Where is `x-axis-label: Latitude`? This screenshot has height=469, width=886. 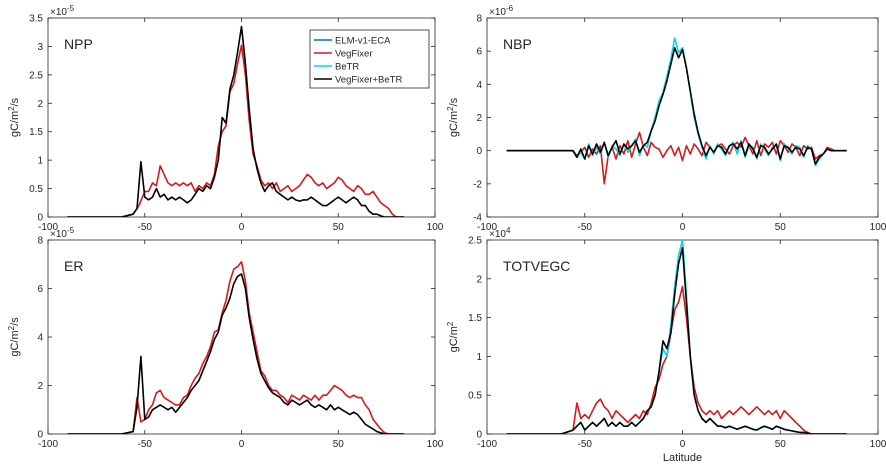 x-axis-label: Latitude is located at coordinates (682, 458).